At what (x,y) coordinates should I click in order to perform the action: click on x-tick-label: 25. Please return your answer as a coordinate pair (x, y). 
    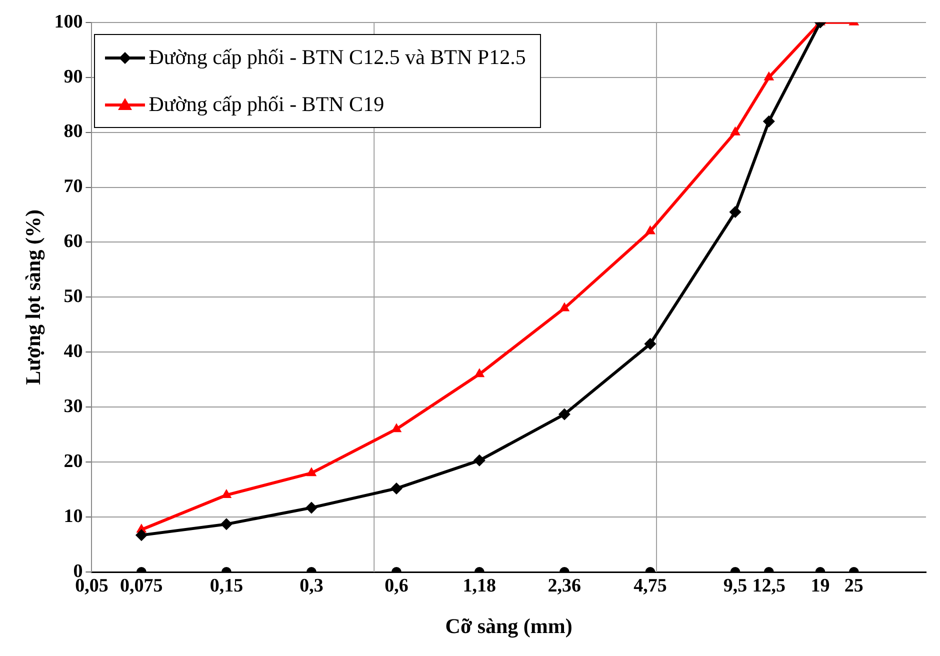
    Looking at the image, I should click on (854, 585).